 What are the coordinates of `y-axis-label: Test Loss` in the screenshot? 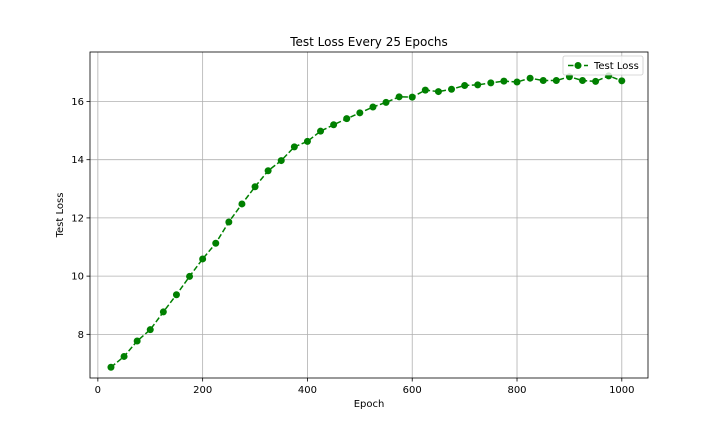 It's located at (60, 216).